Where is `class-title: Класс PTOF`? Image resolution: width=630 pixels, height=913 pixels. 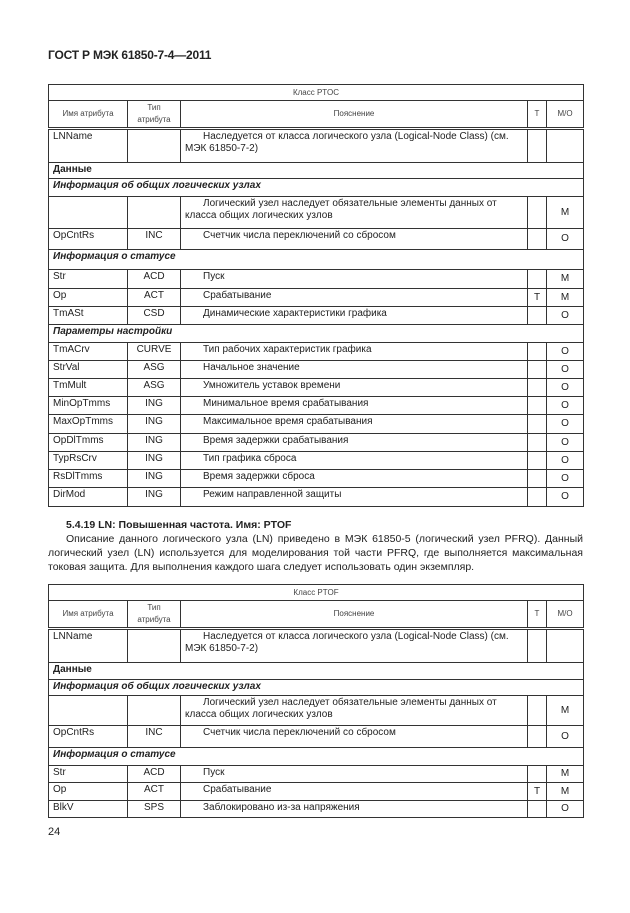
class-title: Класс PTOF is located at coordinates (316, 592).